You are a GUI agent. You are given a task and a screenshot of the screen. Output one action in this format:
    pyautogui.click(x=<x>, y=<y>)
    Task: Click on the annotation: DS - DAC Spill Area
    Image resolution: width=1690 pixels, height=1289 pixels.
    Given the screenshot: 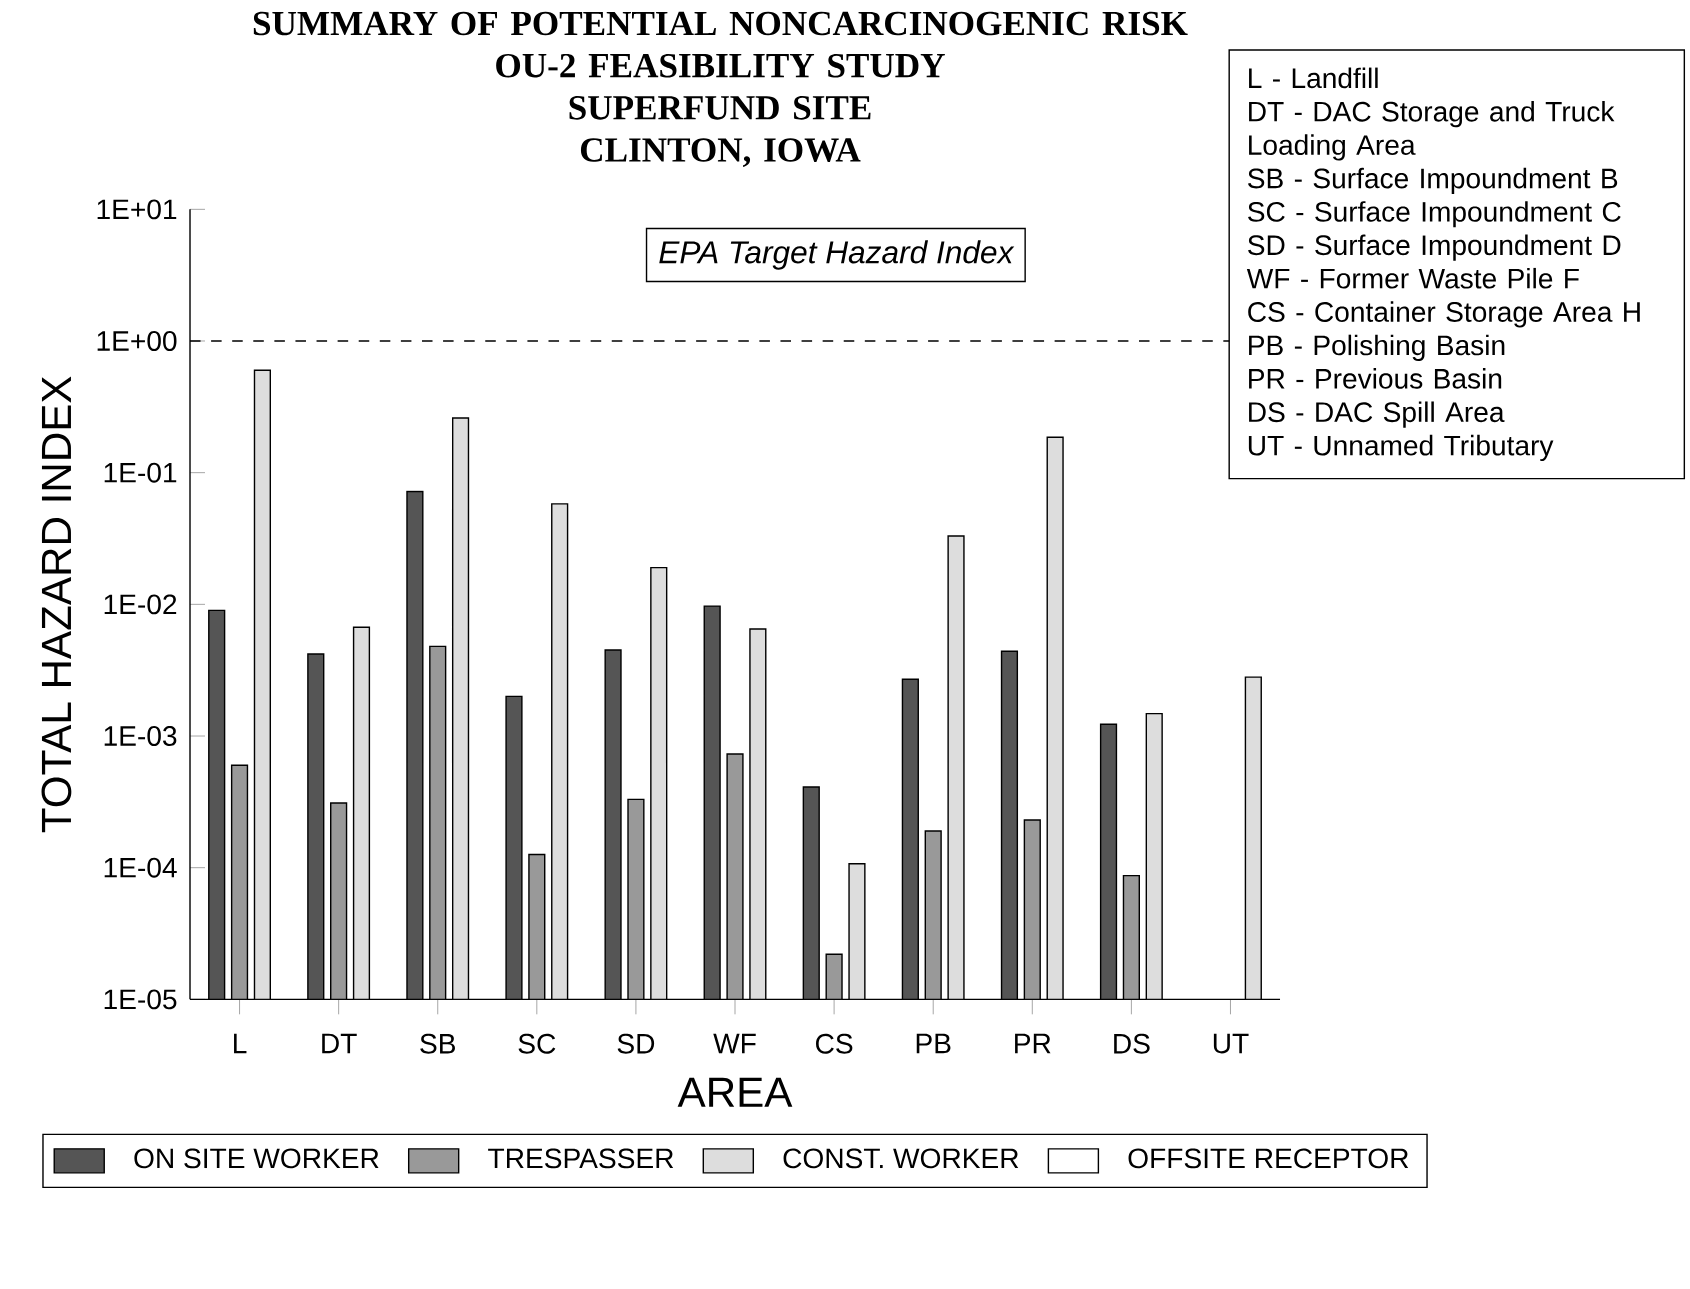 What is the action you would take?
    pyautogui.click(x=1377, y=414)
    